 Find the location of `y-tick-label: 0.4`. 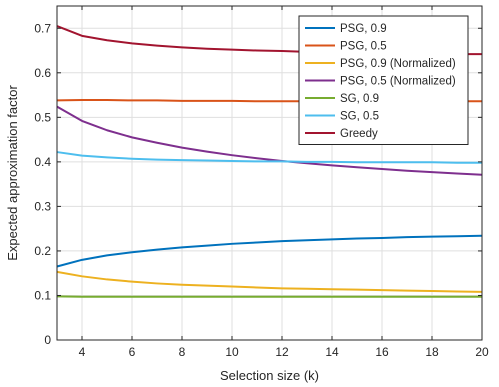

y-tick-label: 0.4 is located at coordinates (42, 162).